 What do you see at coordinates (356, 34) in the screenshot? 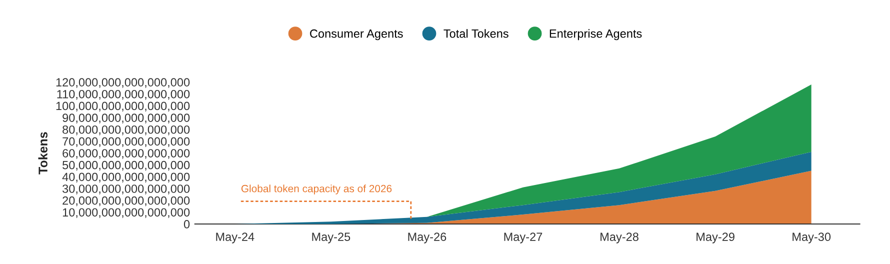
I see `legend-label: Consumer Agents` at bounding box center [356, 34].